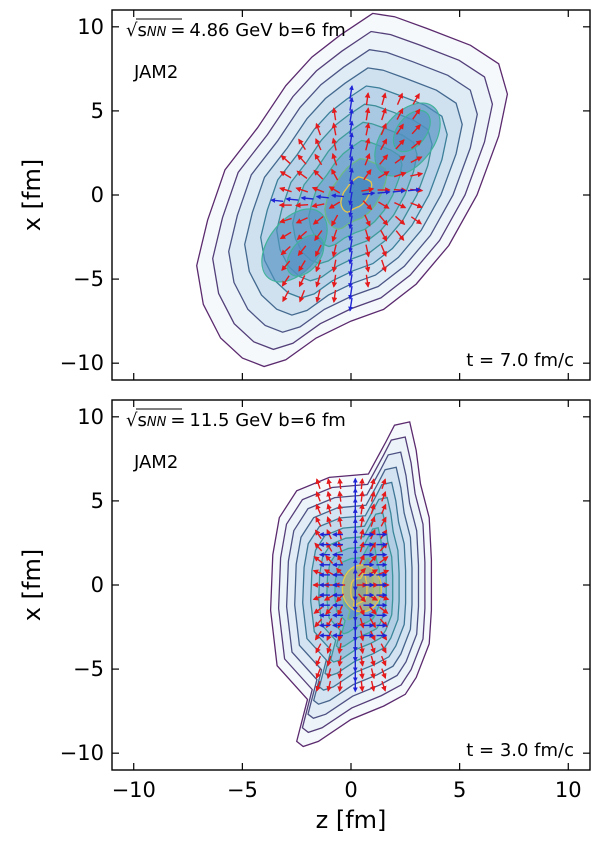 Image resolution: width=593 pixels, height=842 pixels. Describe the element at coordinates (236, 420) in the screenshot. I see `svg-text:√sNN=11.5 GeV b=6 fm: √sNN = 11.5 GeV b=6 fm` at that location.